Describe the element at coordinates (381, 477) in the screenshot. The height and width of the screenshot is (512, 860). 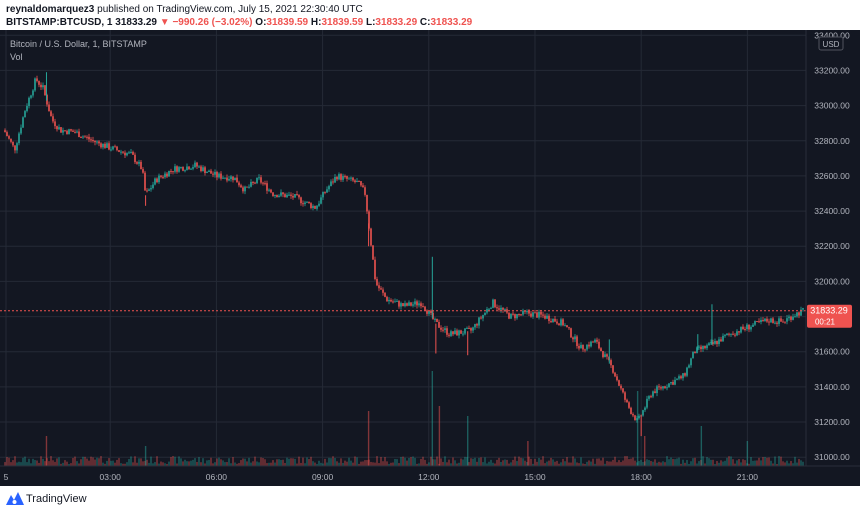
I see `time-axis: 5 03:00 06:00 09:00 12:00 15:00 18:00 21:00` at that location.